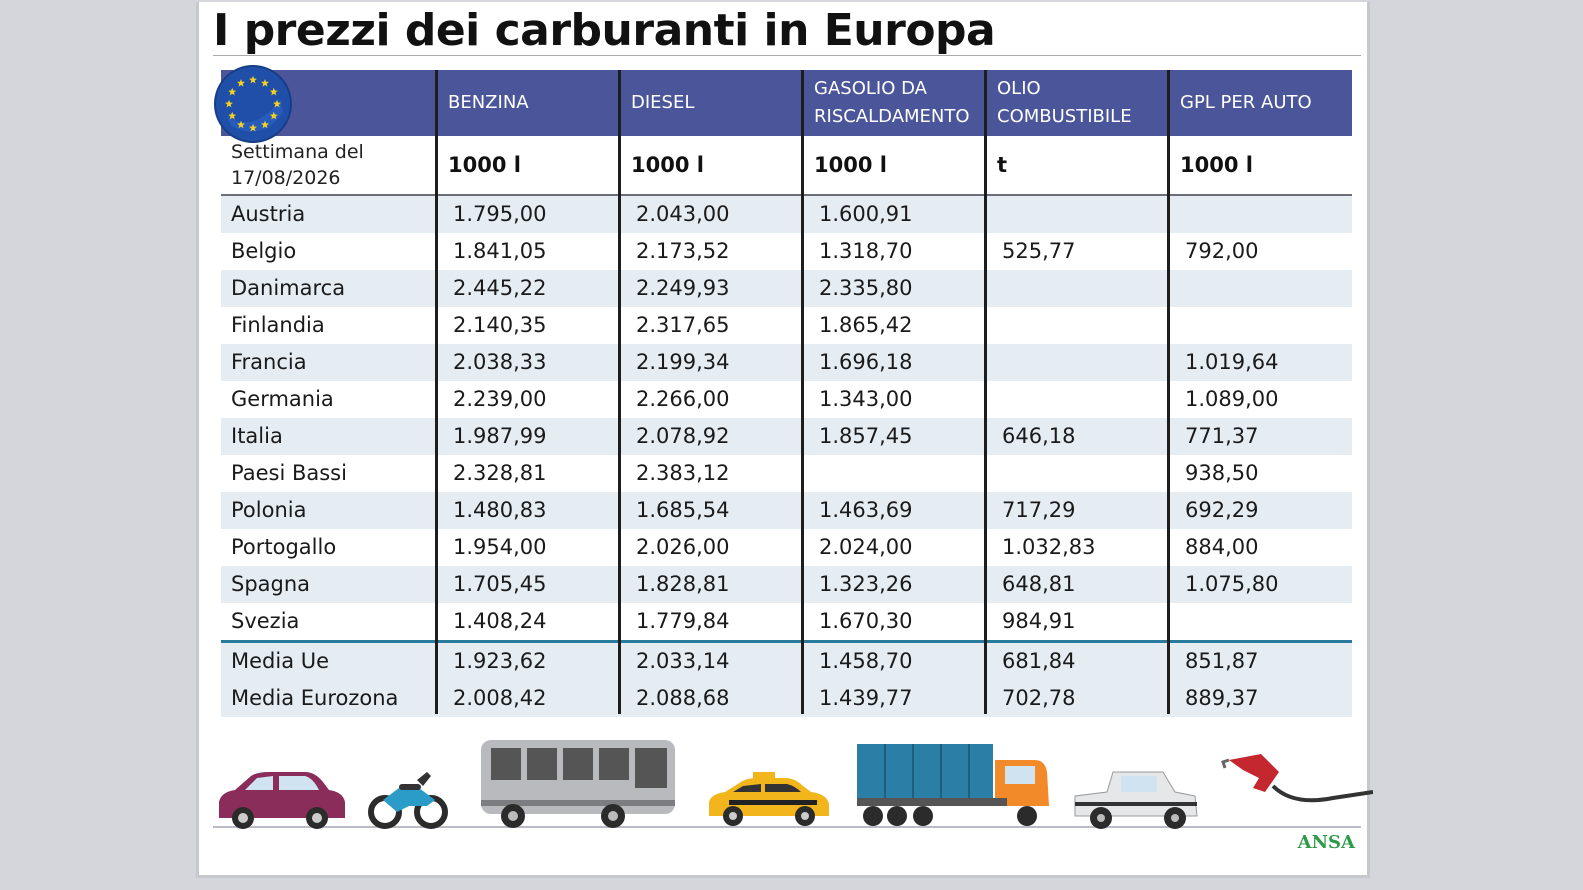 The height and width of the screenshot is (890, 1583). I want to click on row-country: Finlandia, so click(278, 325).